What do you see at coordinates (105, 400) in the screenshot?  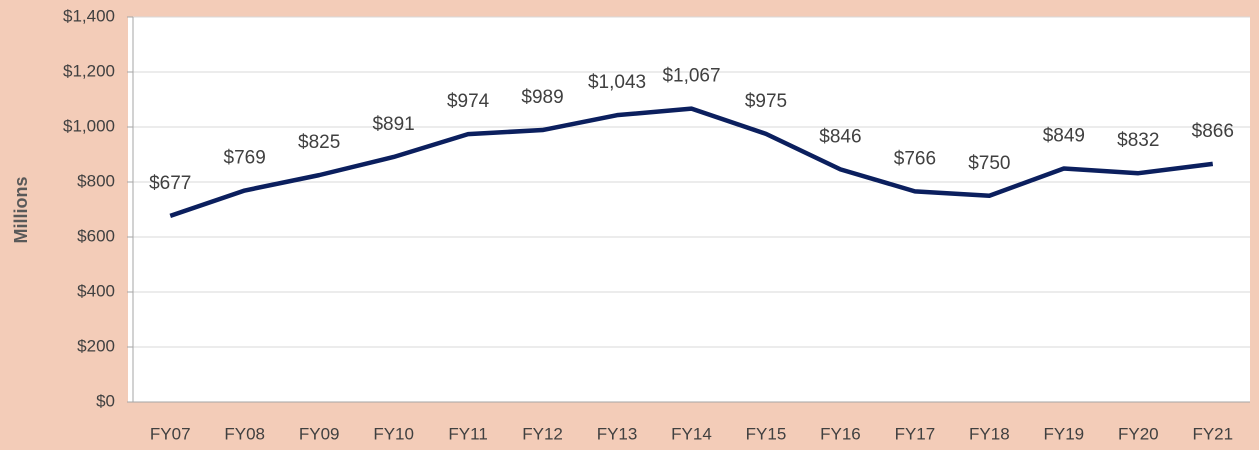 I see `y-tick-label: $0` at bounding box center [105, 400].